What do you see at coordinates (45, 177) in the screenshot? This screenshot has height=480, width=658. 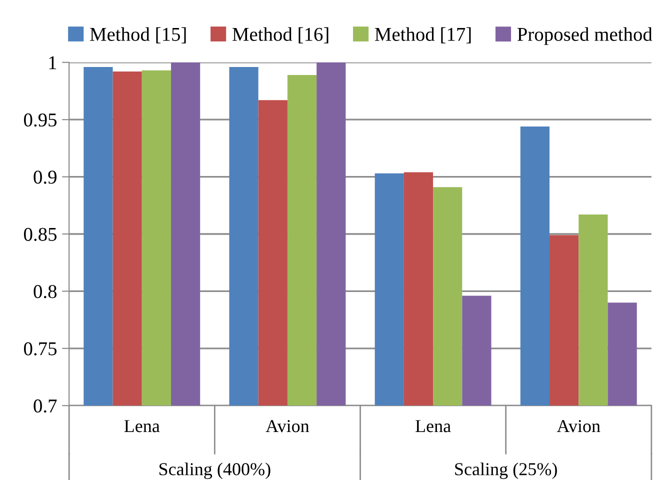 I see `y-tick-label: 0.9` at bounding box center [45, 177].